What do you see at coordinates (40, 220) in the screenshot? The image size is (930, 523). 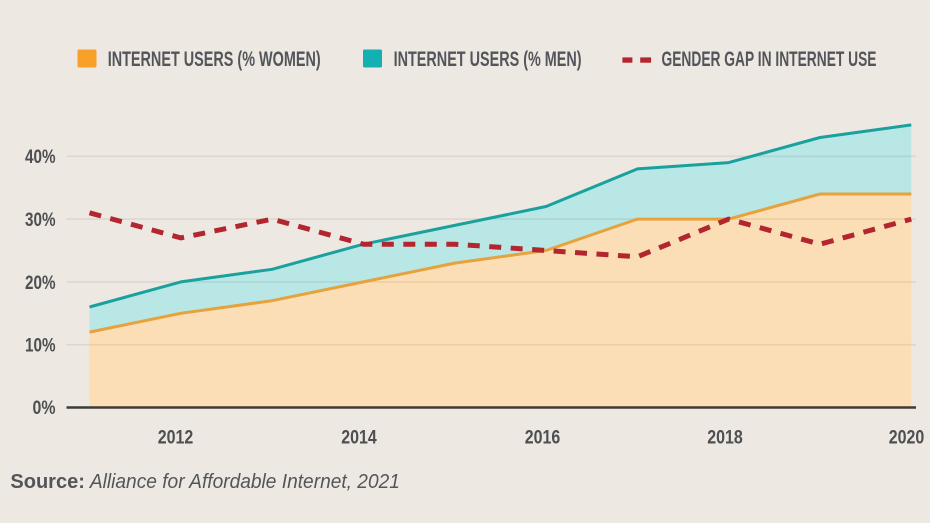 I see `svg-text: 30%` at bounding box center [40, 220].